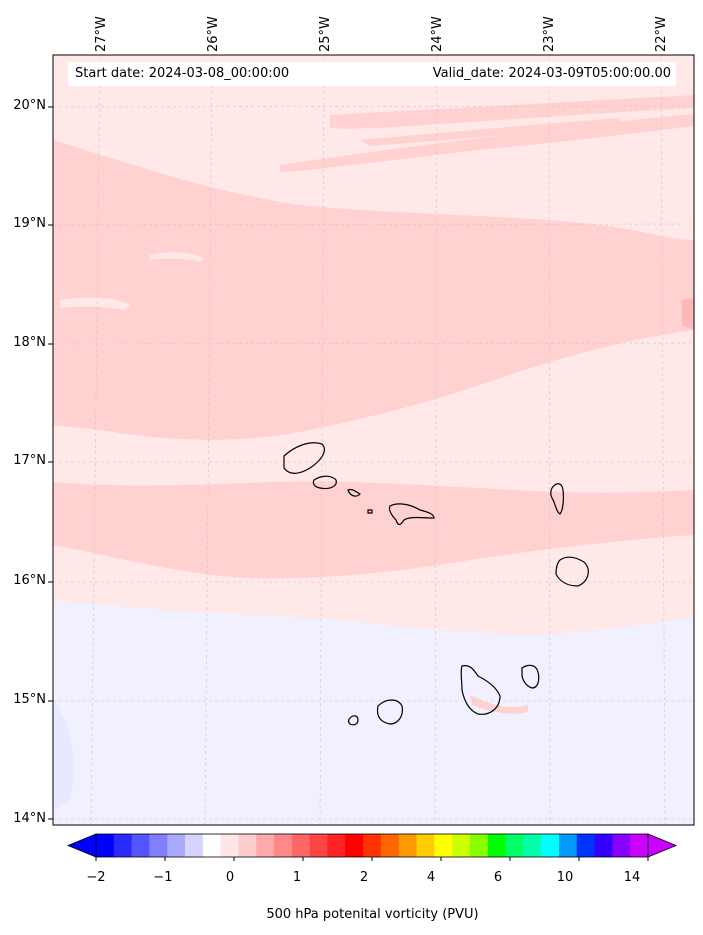 This screenshot has width=703, height=935. What do you see at coordinates (370, 511) in the screenshot?
I see `island-branco` at bounding box center [370, 511].